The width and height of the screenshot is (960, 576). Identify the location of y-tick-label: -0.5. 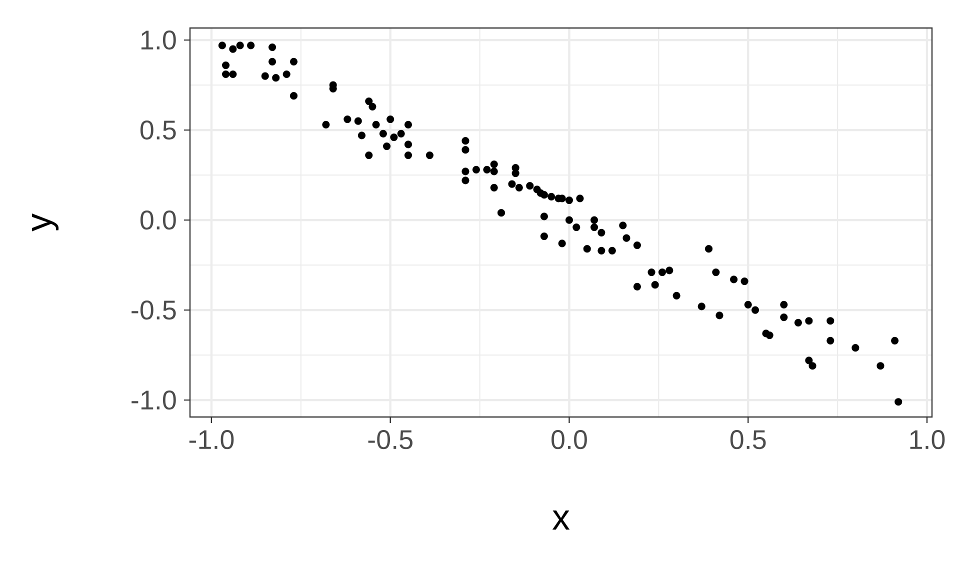
(154, 310).